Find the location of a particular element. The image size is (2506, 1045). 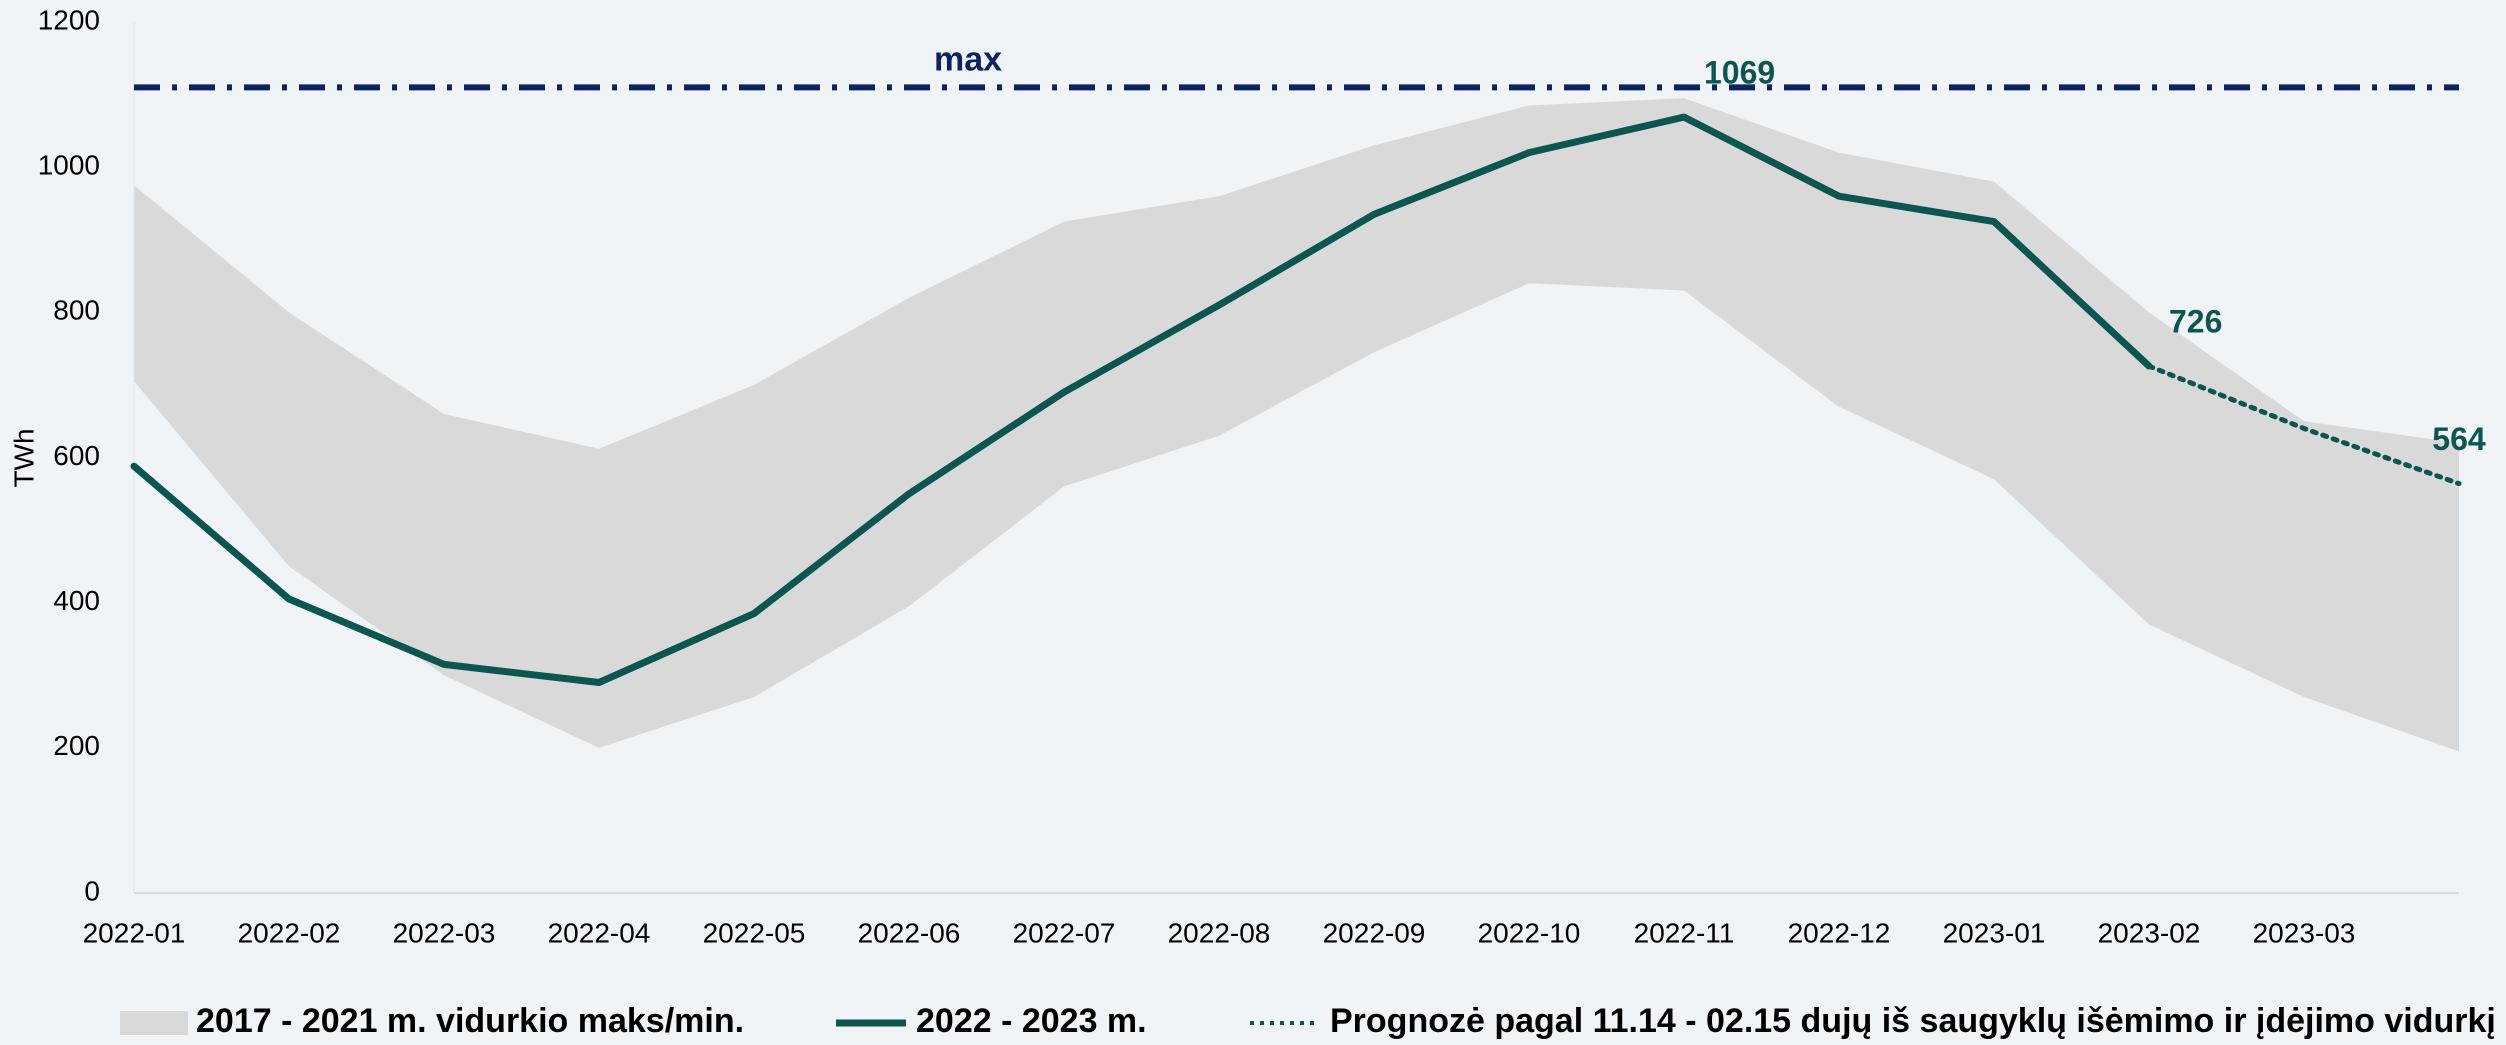

series-line is located at coordinates (2304, 425).